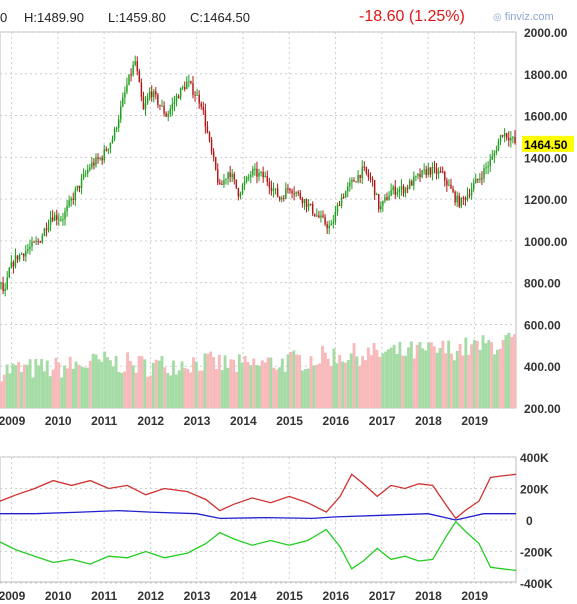 The image size is (577, 604). I want to click on x-tick-label: 2017, so click(382, 421).